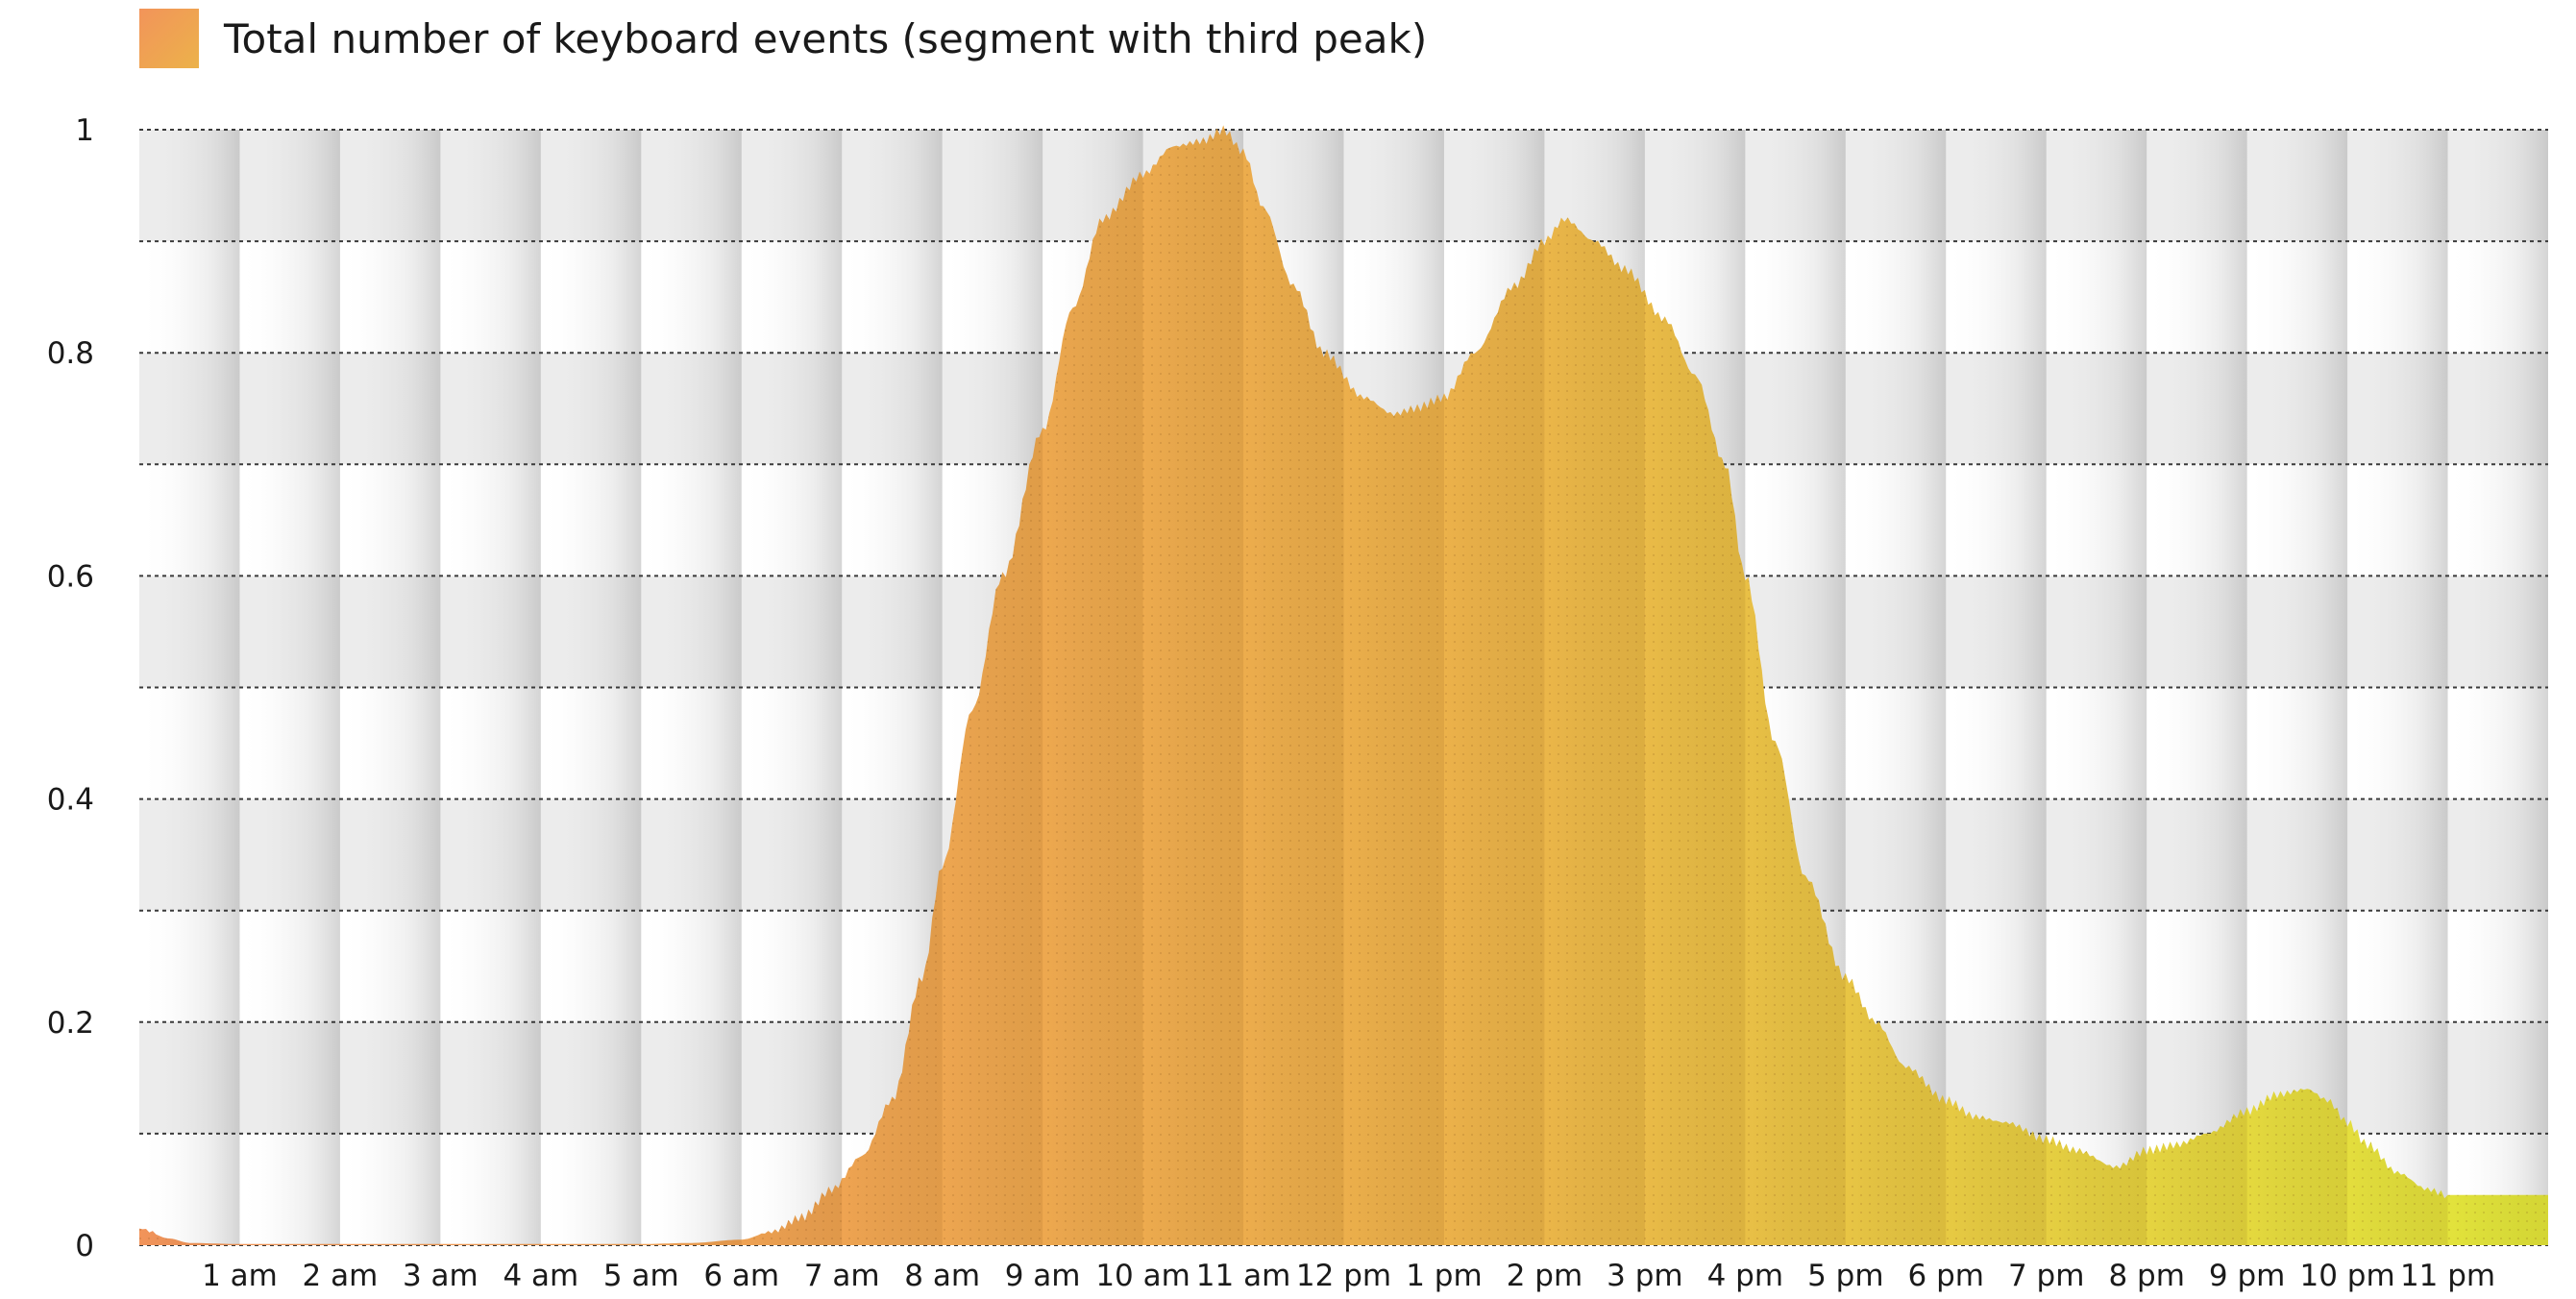  What do you see at coordinates (1343, 1276) in the screenshot?
I see `x-tick-label: 12 pm` at bounding box center [1343, 1276].